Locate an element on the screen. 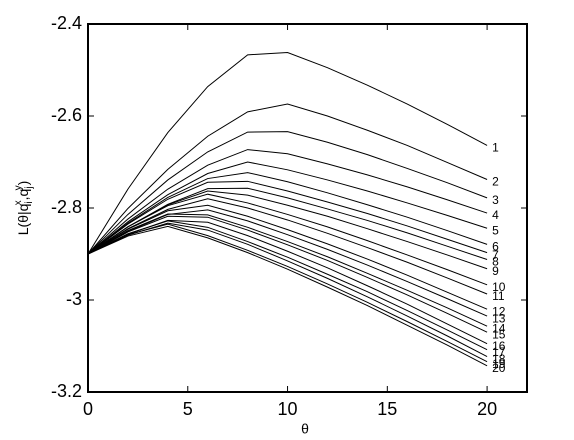 Image resolution: width=574 pixels, height=440 pixels. y-tick-label: -2.4 is located at coordinates (66, 23).